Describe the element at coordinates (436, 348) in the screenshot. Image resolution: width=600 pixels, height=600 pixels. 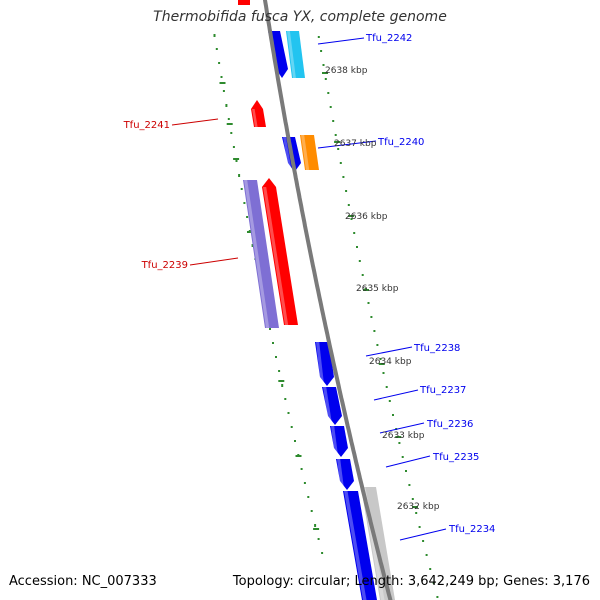
I see `gene-label: Tfu_2238` at that location.